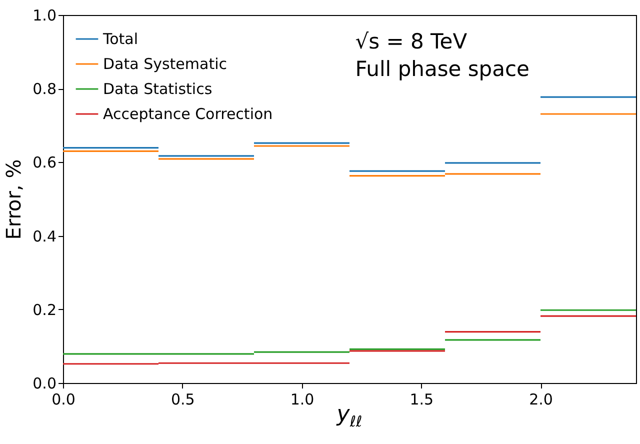 The width and height of the screenshot is (640, 444). What do you see at coordinates (44, 309) in the screenshot?
I see `y-tick-label: 0.2` at bounding box center [44, 309].